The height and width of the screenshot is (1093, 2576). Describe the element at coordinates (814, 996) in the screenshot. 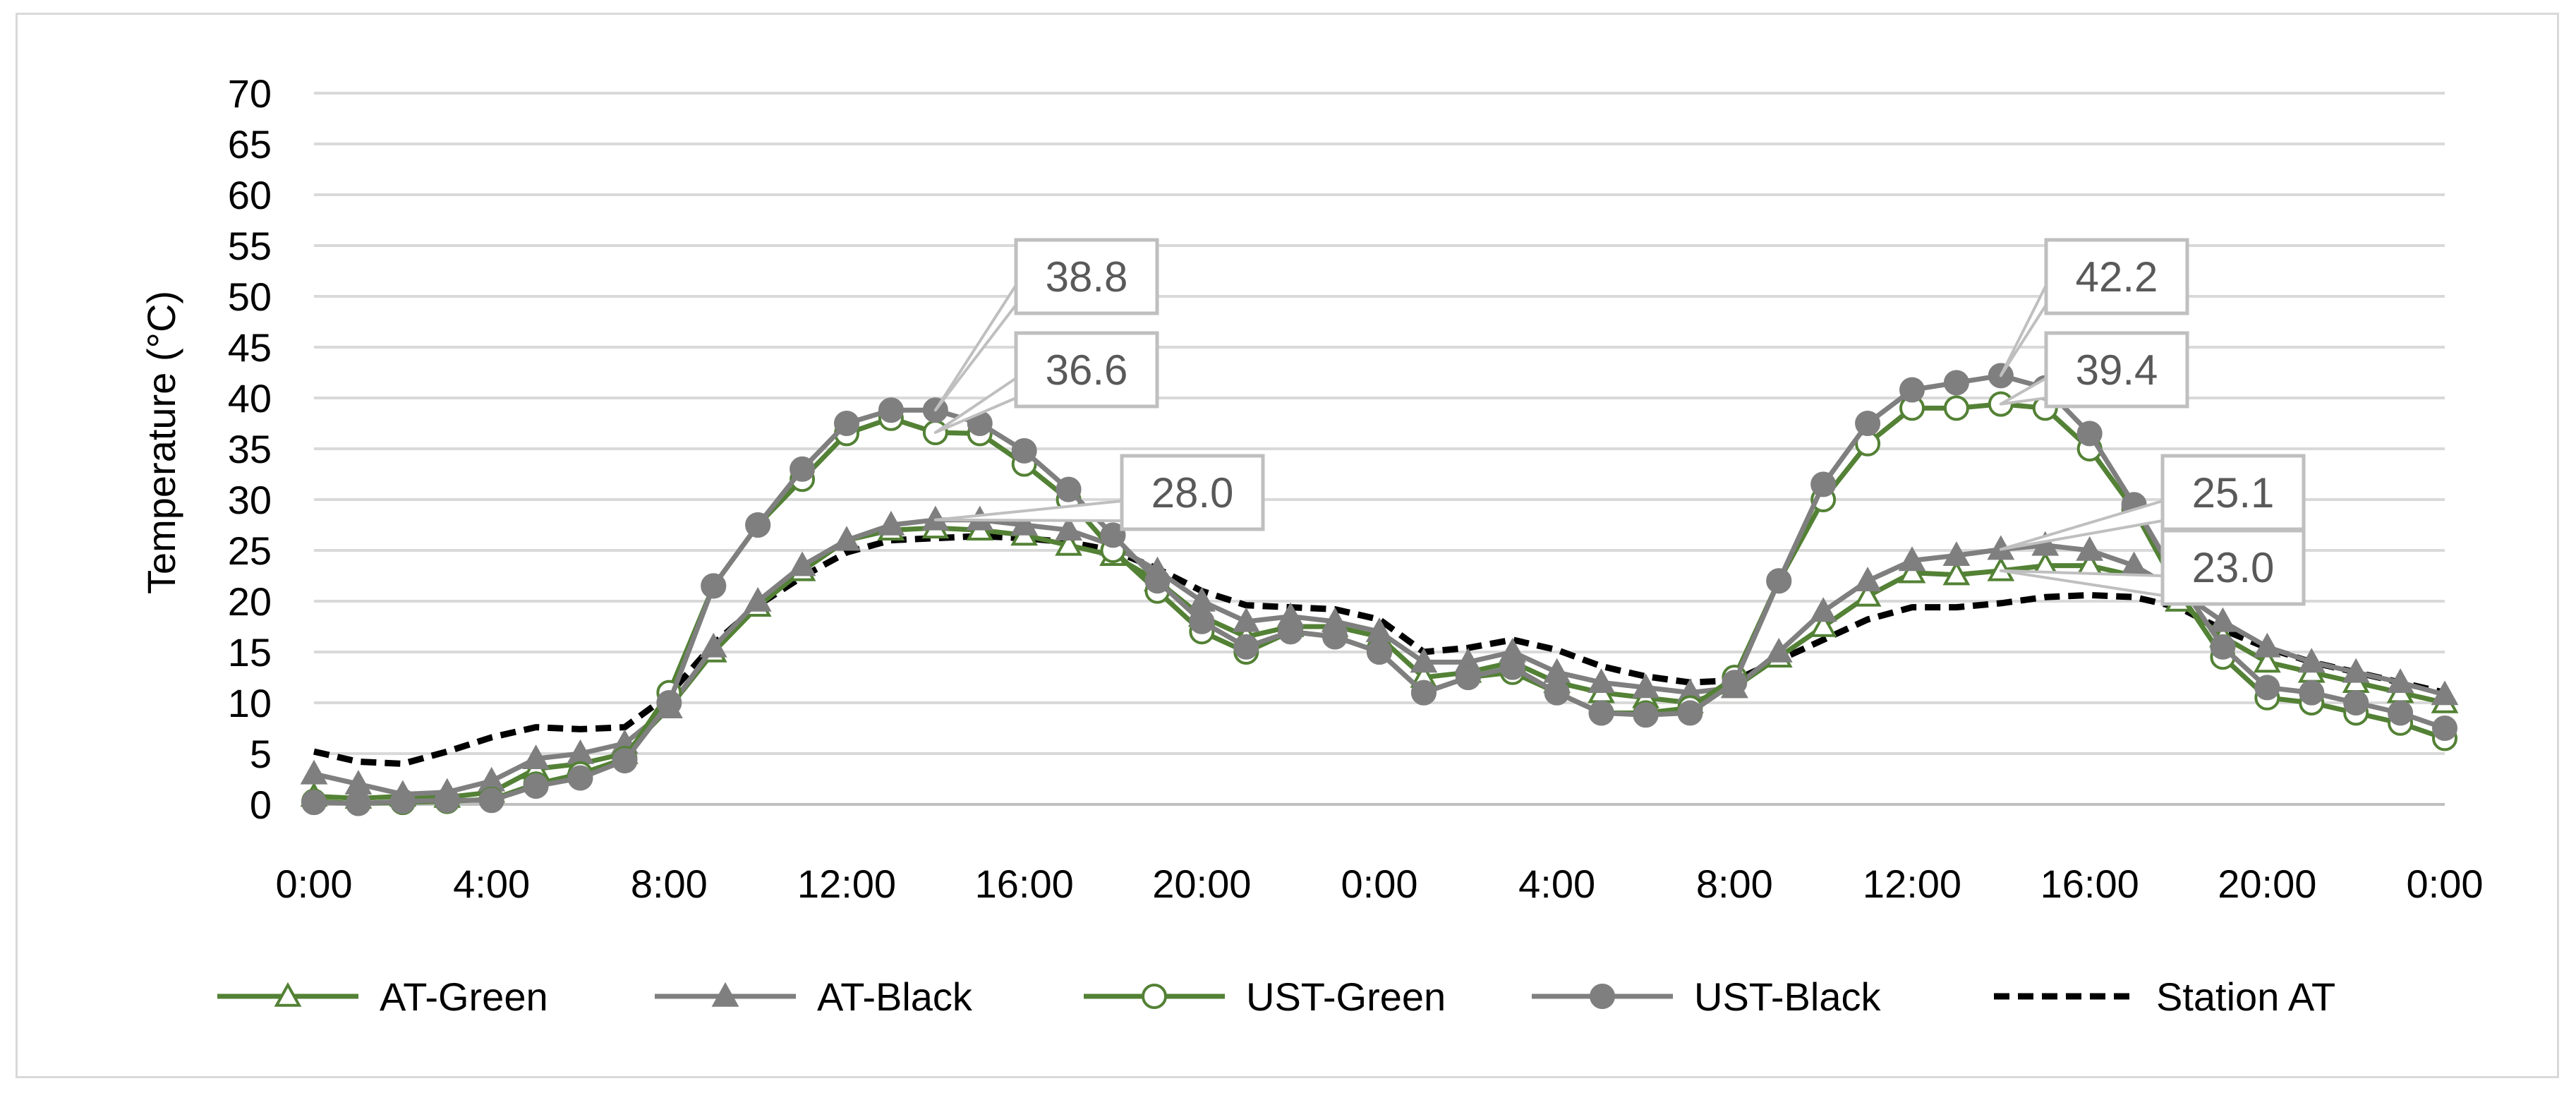

I see `legend-item-at-black: AT-Black` at that location.